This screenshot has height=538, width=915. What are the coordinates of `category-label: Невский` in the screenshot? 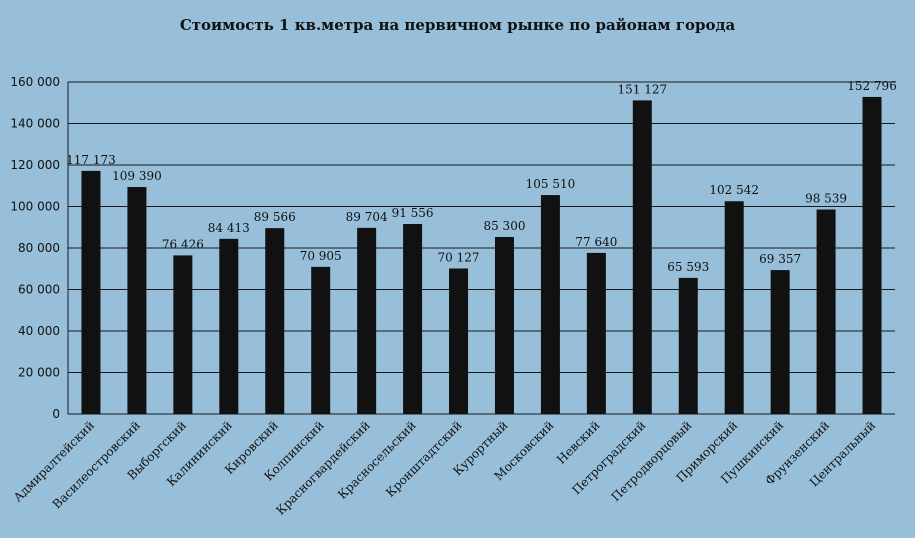 It's located at (578, 442).